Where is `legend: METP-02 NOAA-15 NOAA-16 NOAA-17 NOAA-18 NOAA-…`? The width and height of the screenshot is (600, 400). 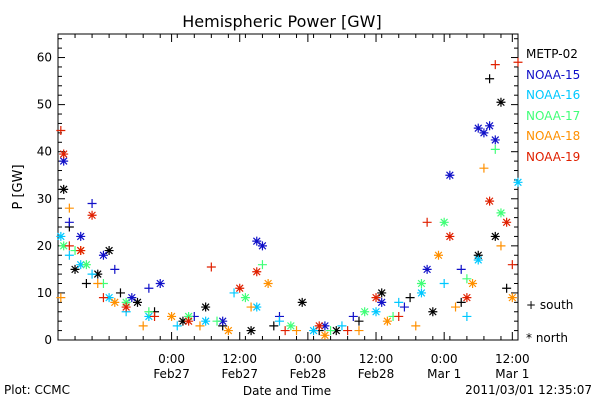 legend: METP-02 NOAA-15 NOAA-16 NOAA-17 NOAA-18 NOAA-… is located at coordinates (562, 106).